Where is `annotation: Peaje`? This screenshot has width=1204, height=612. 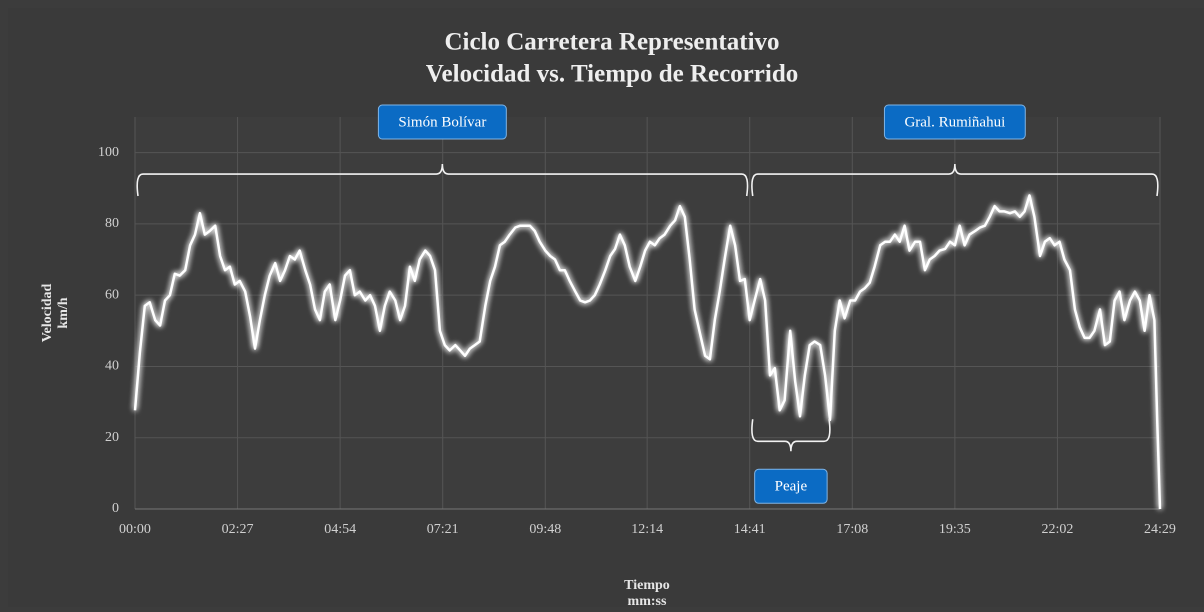
annotation: Peaje is located at coordinates (791, 486).